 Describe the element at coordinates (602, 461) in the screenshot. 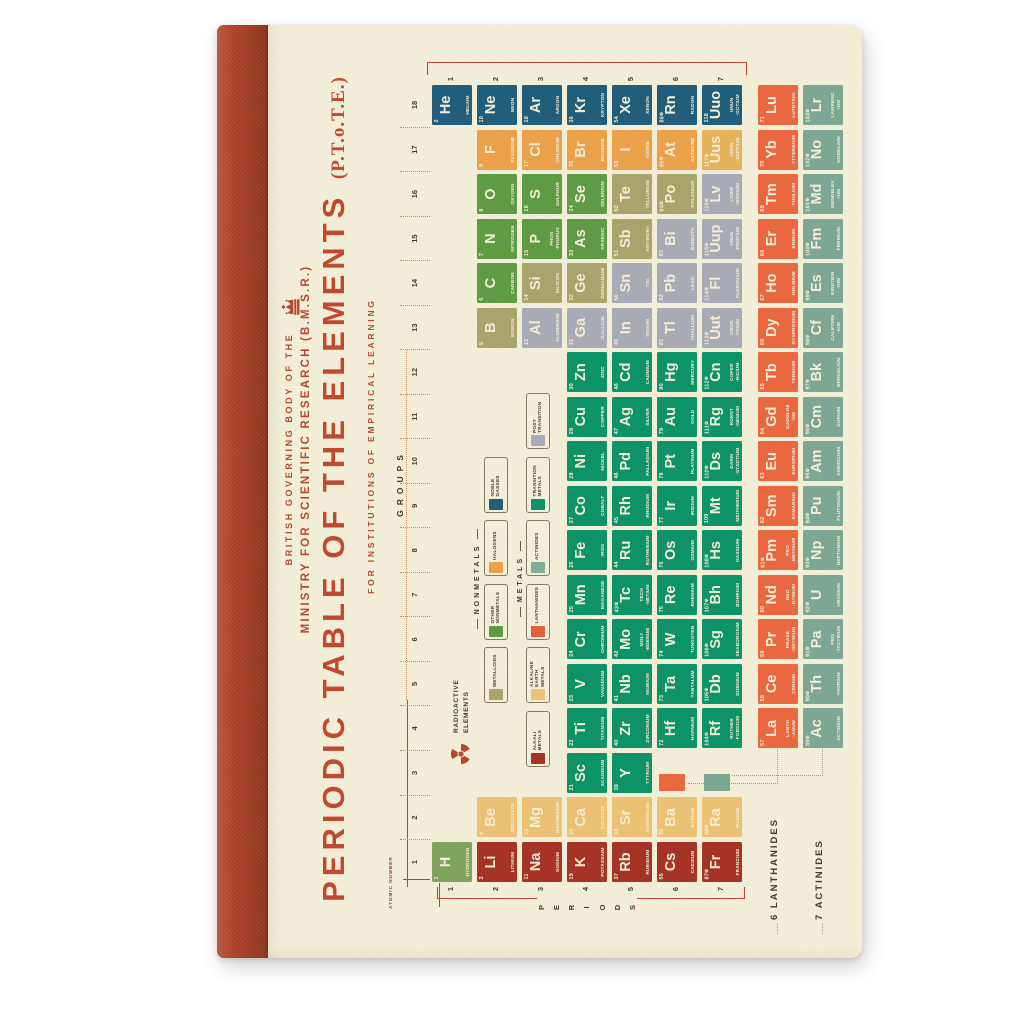

I see `element-name: NICKEL` at that location.